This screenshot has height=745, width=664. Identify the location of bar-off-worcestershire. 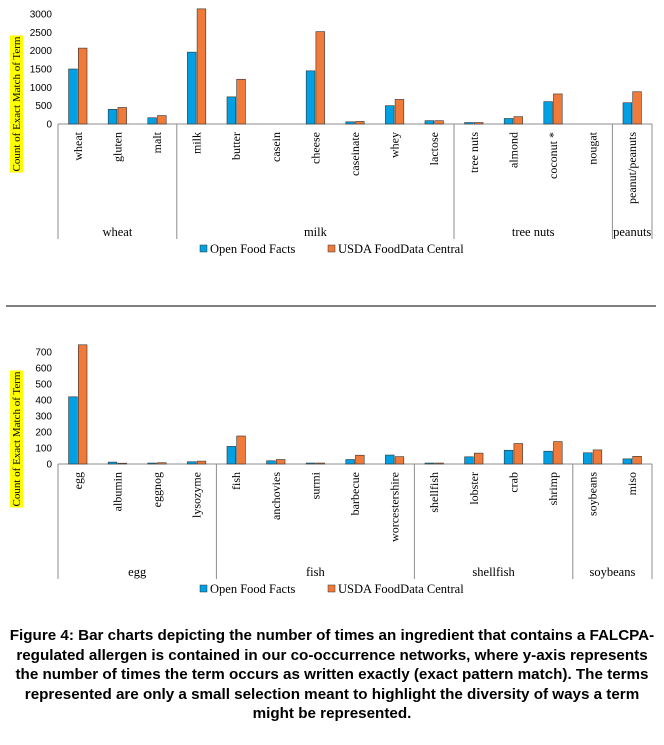
(390, 459).